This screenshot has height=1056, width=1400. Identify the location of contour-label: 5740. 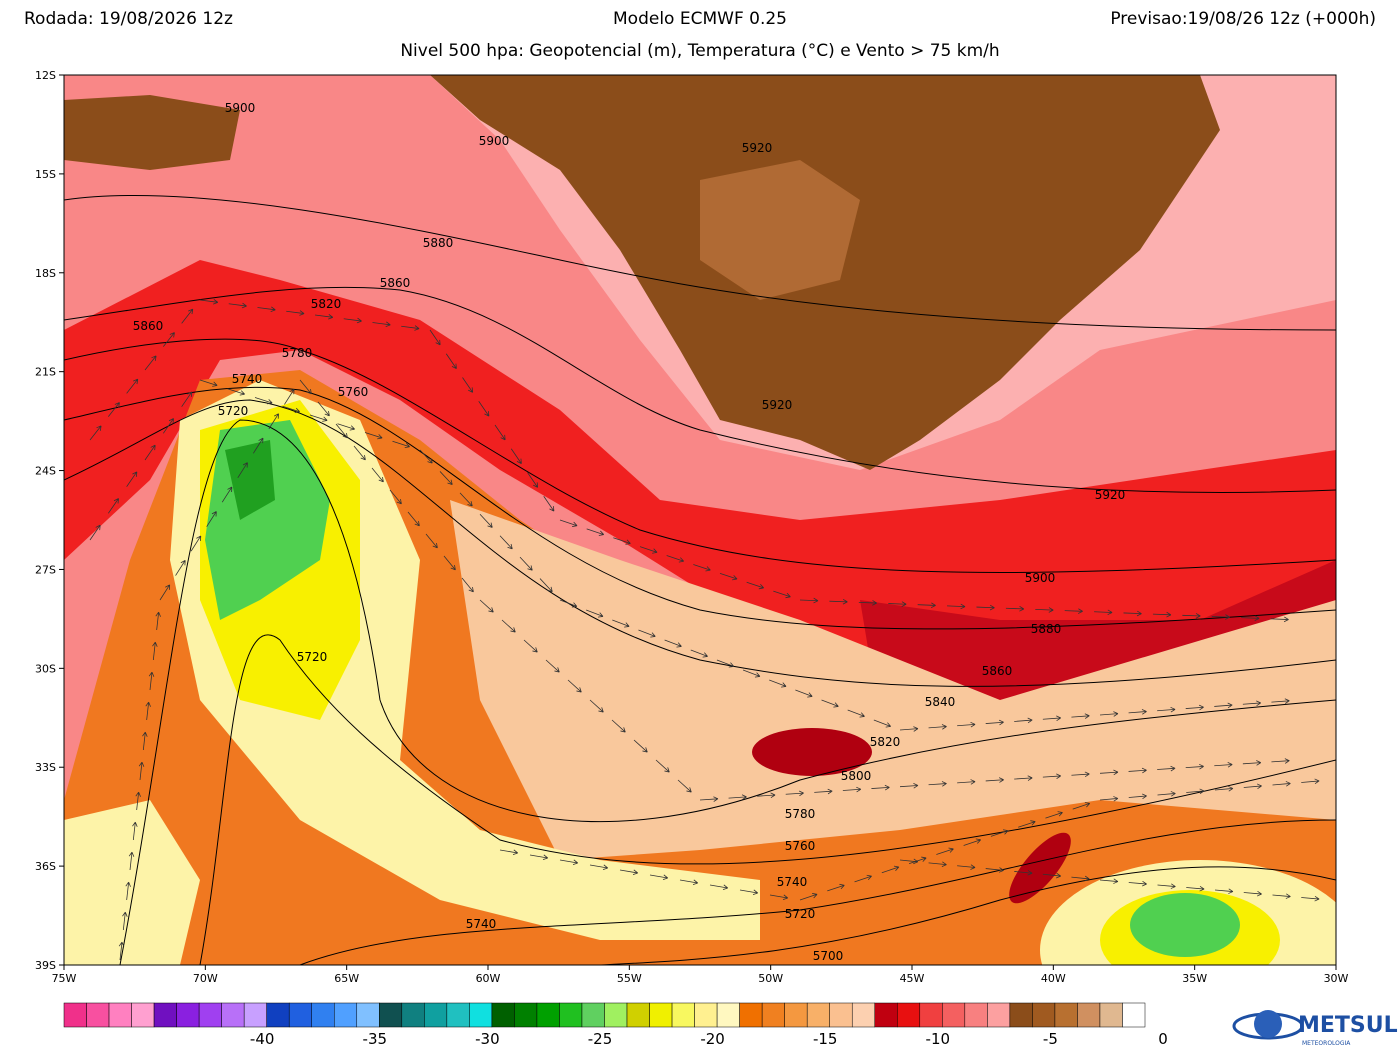
(247, 379).